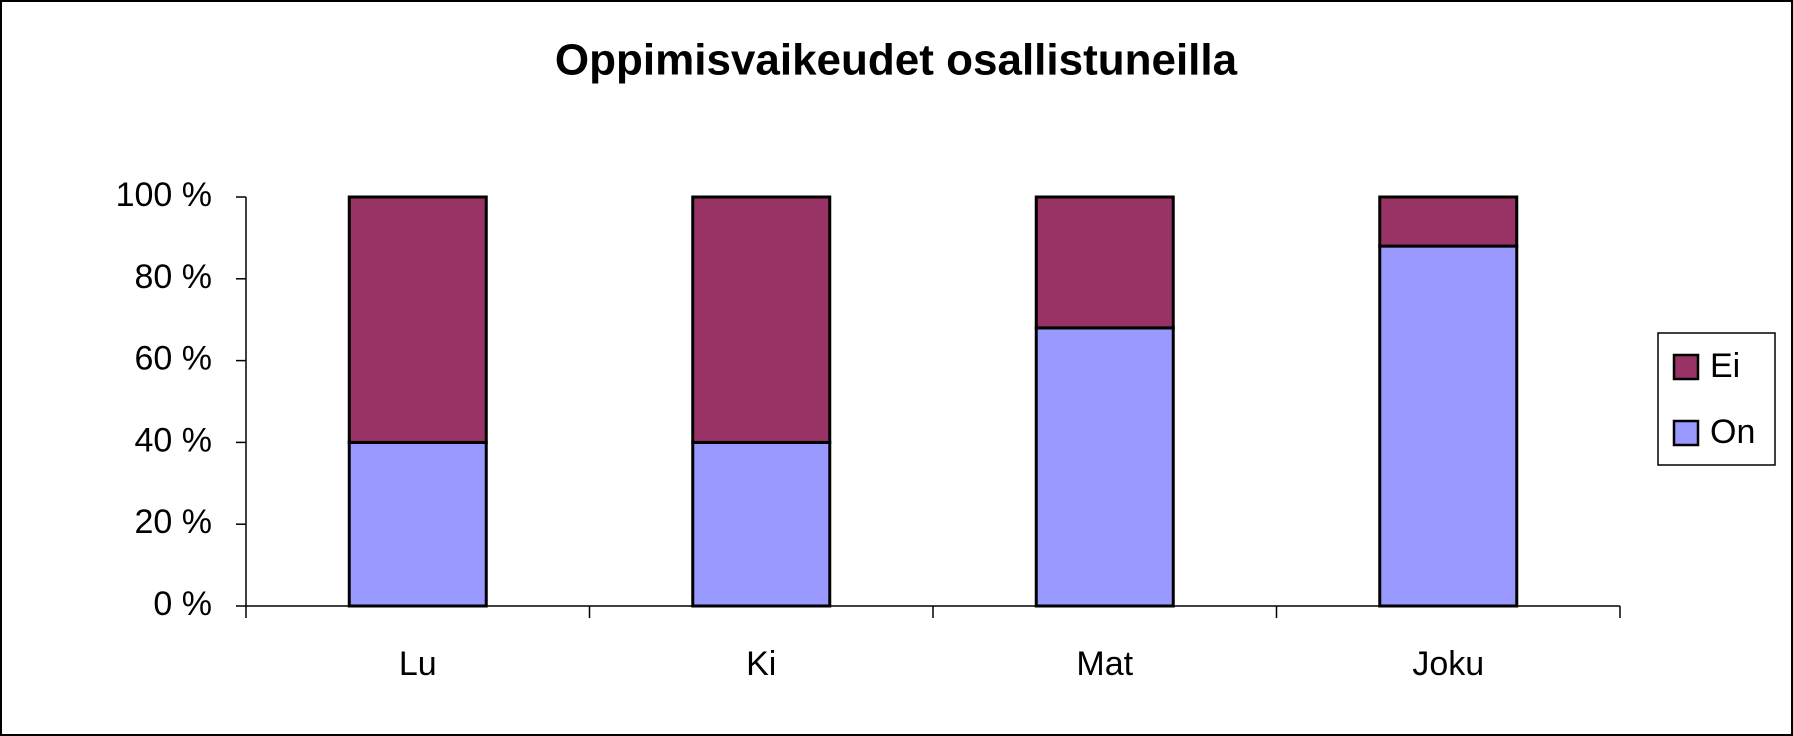 The image size is (1793, 736). What do you see at coordinates (1104, 664) in the screenshot?
I see `x-tick-label: Mat` at bounding box center [1104, 664].